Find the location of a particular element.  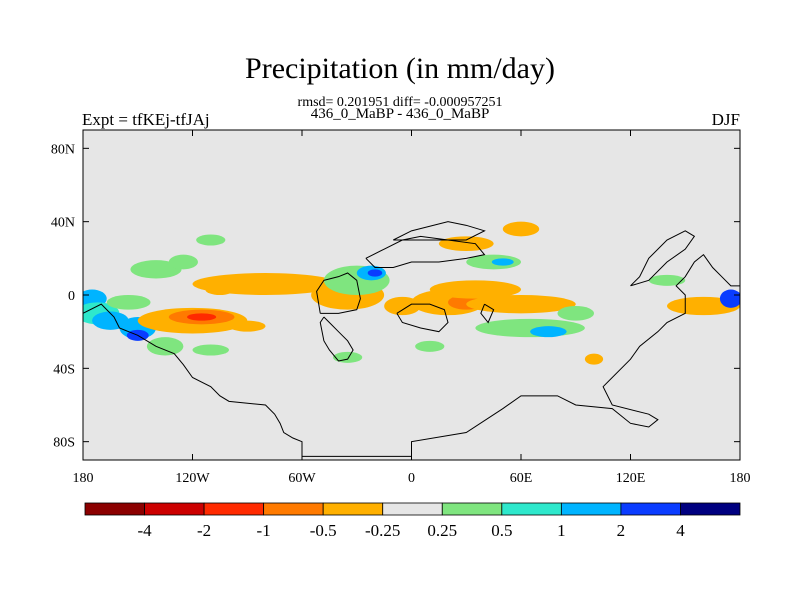

stats-line: rmsd= 0.201951 diff= -0.000957251 is located at coordinates (400, 102).